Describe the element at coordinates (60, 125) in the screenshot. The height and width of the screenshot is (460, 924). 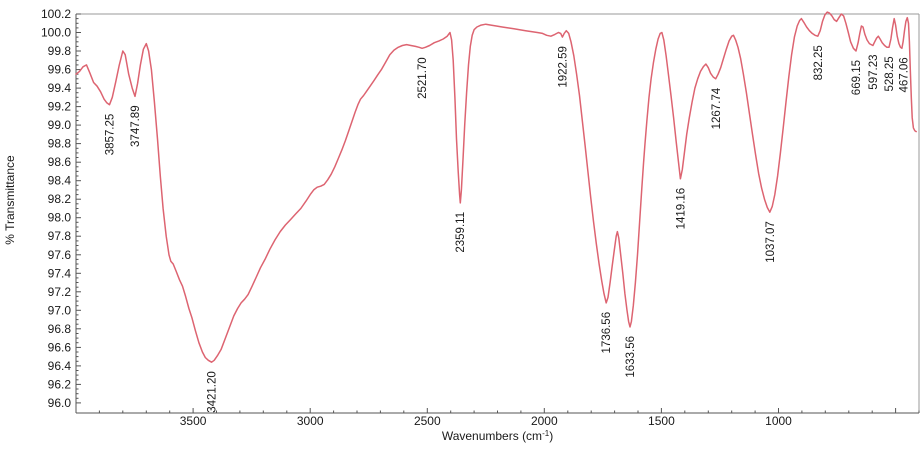
I see `svg-text: 99.0` at that location.